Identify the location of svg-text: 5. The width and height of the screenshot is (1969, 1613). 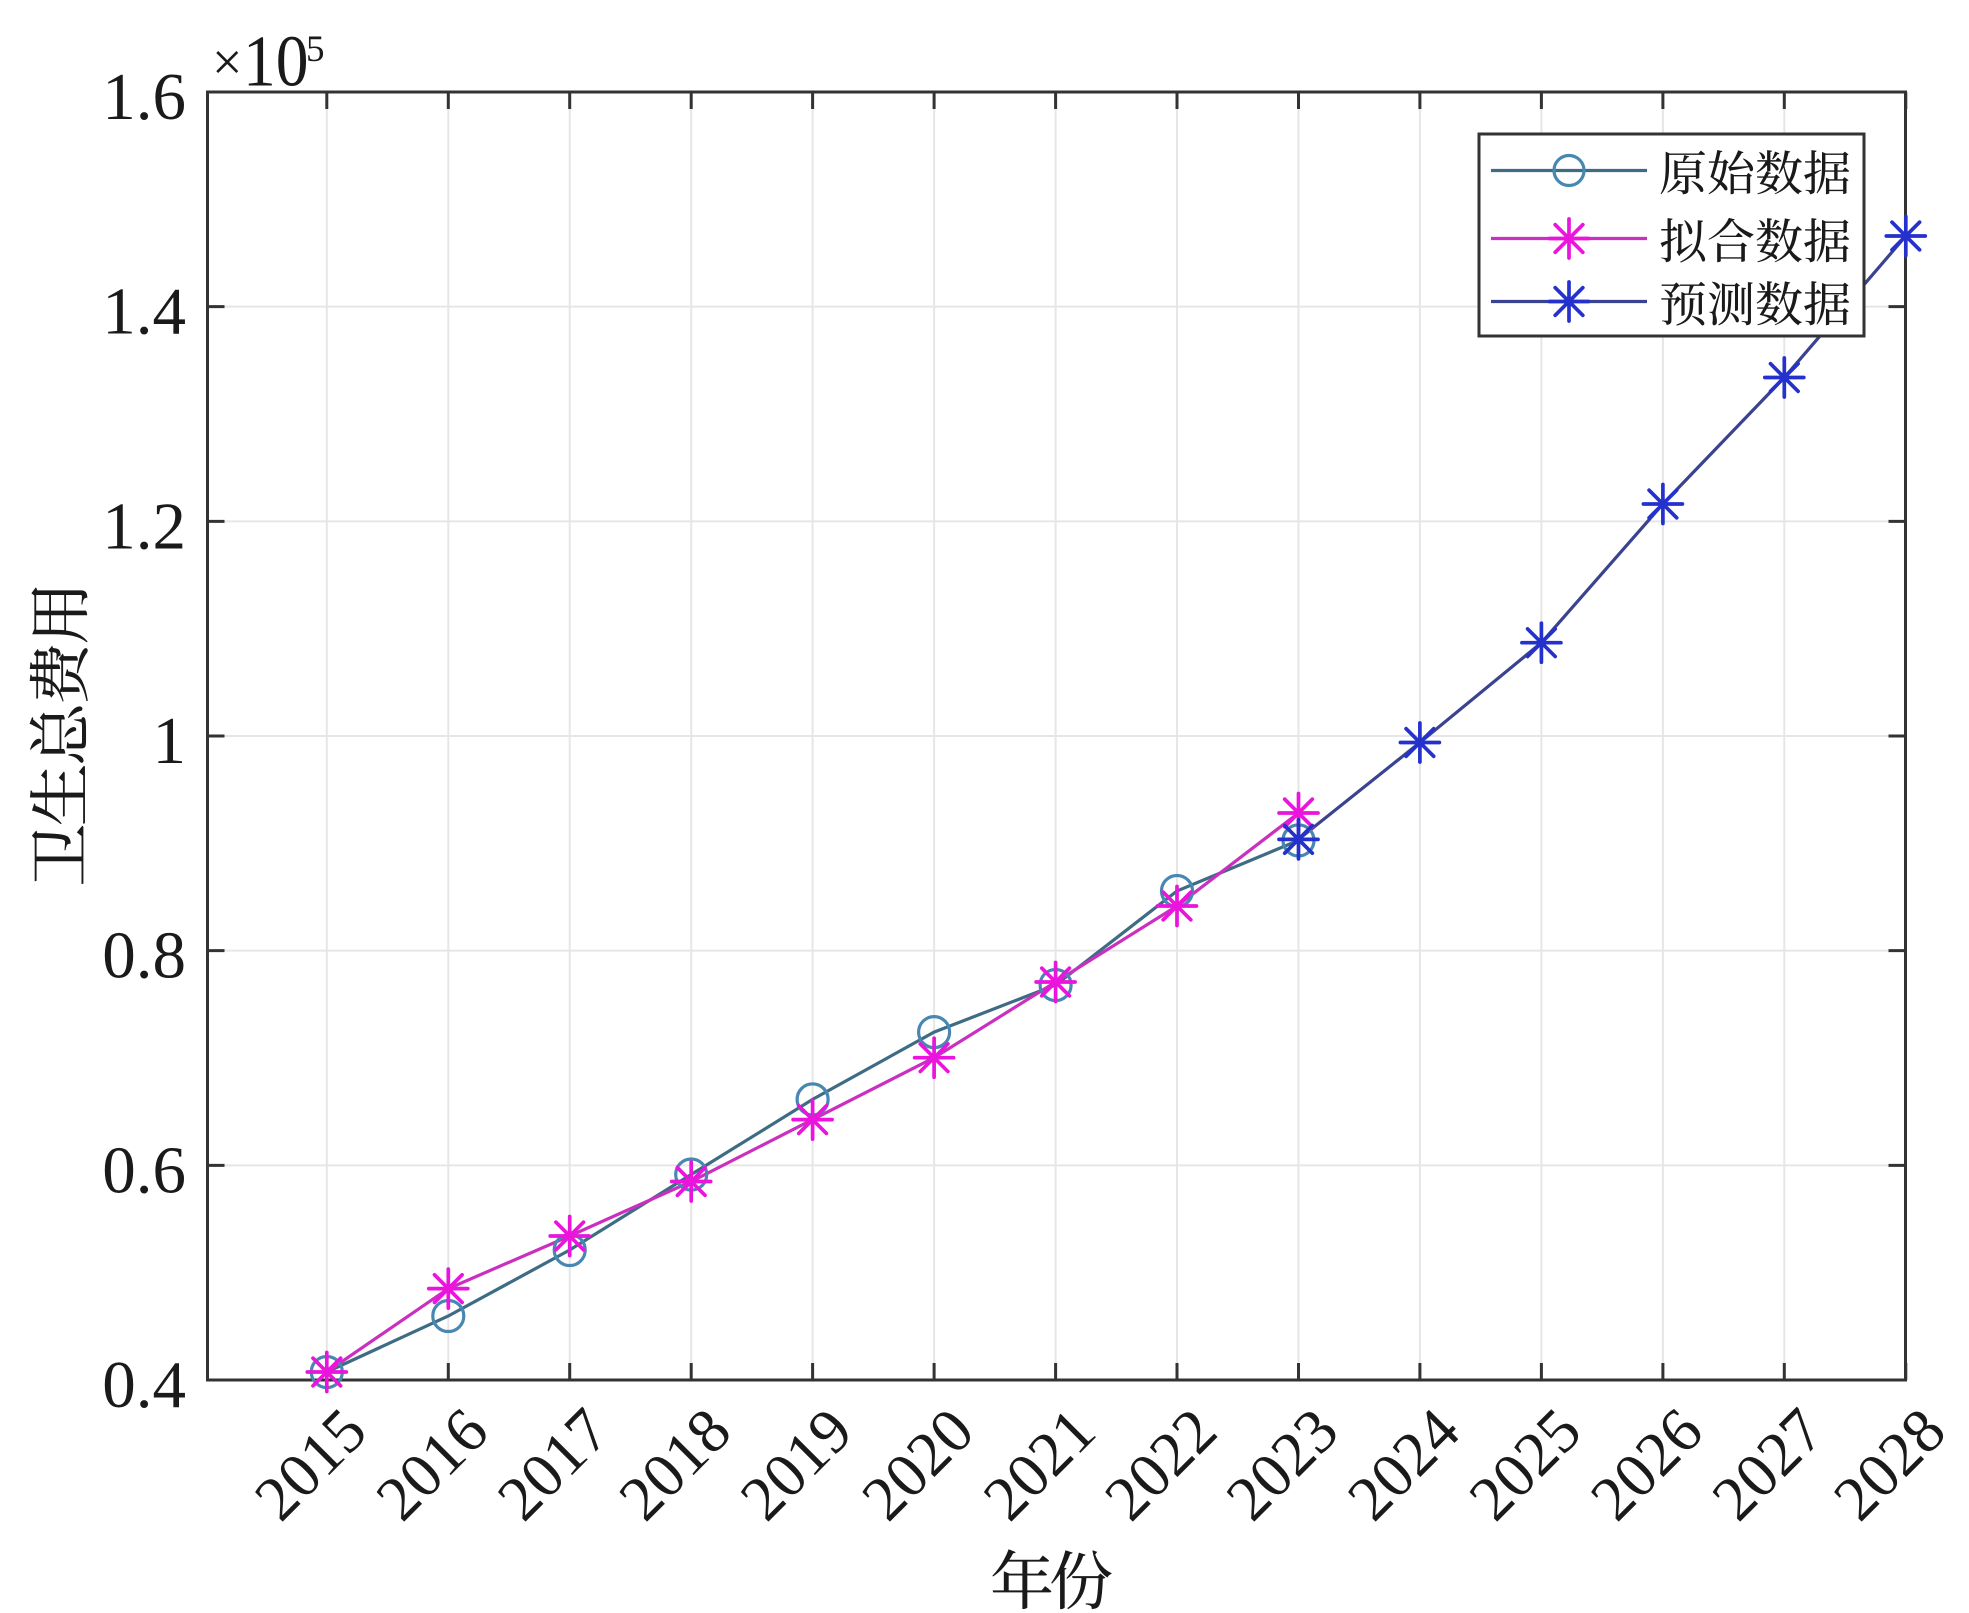
(315, 49).